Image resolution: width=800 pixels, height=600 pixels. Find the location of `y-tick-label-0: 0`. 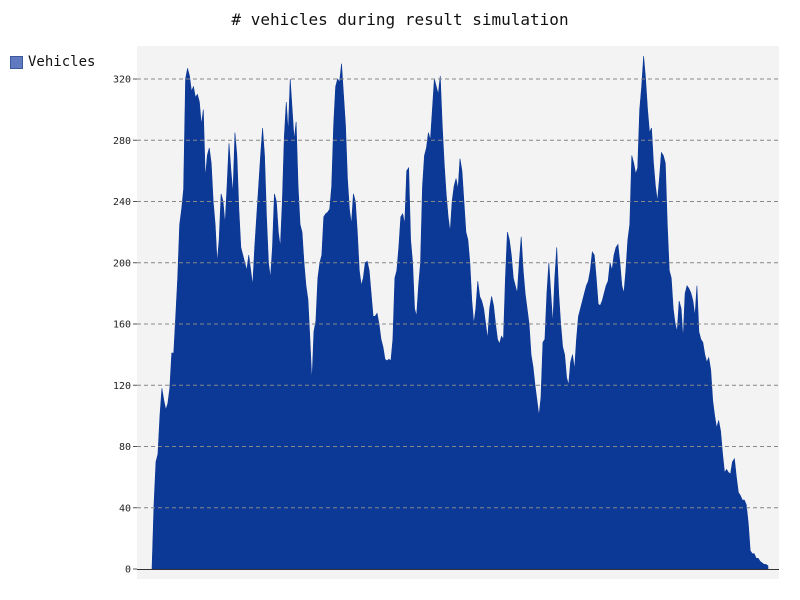

y-tick-label-0: 0 is located at coordinates (128, 570).